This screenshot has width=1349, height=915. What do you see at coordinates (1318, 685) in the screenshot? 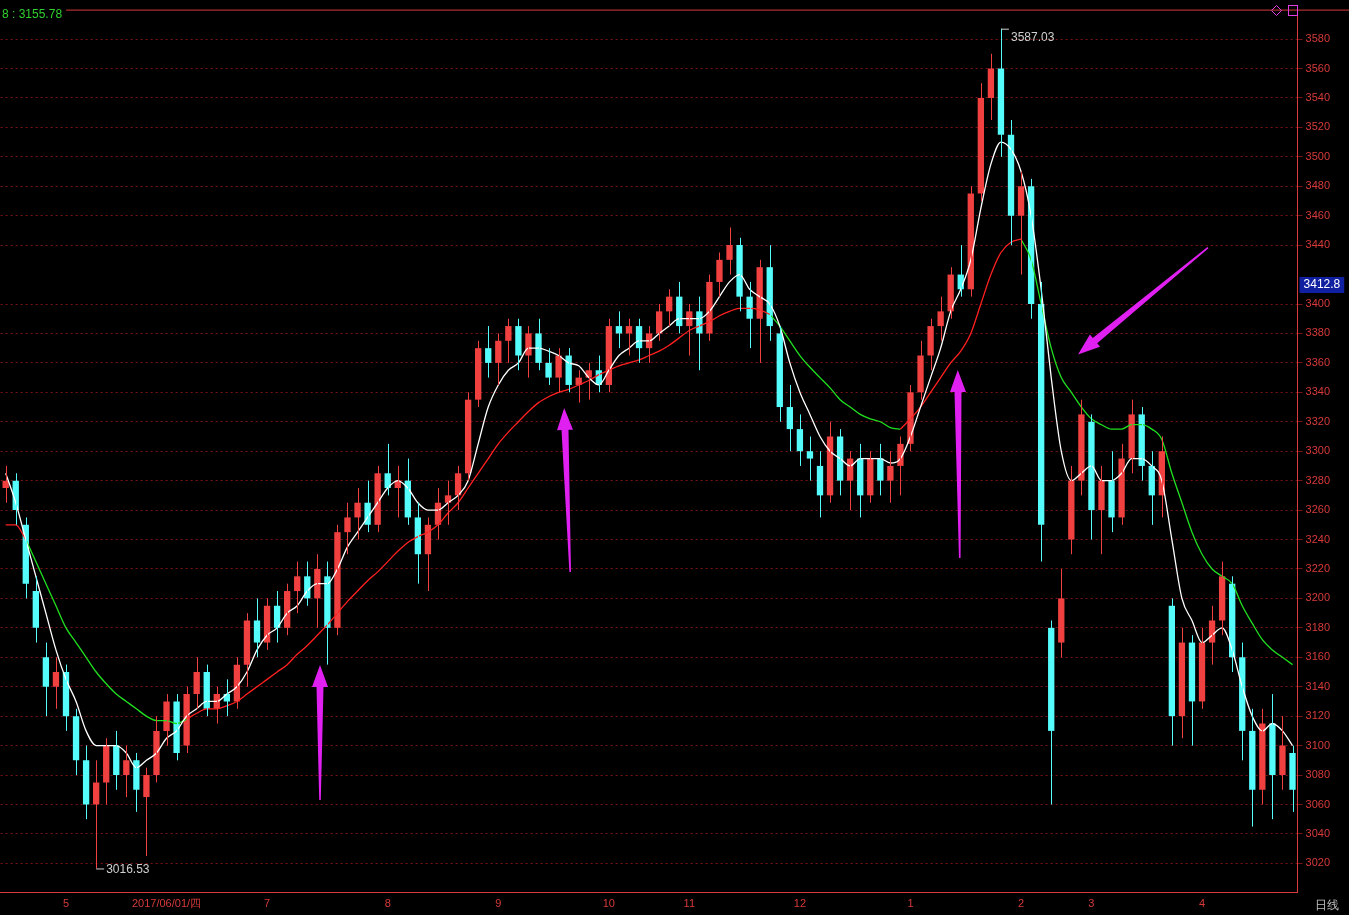
I see `y-tick-label: 3140` at bounding box center [1318, 685].